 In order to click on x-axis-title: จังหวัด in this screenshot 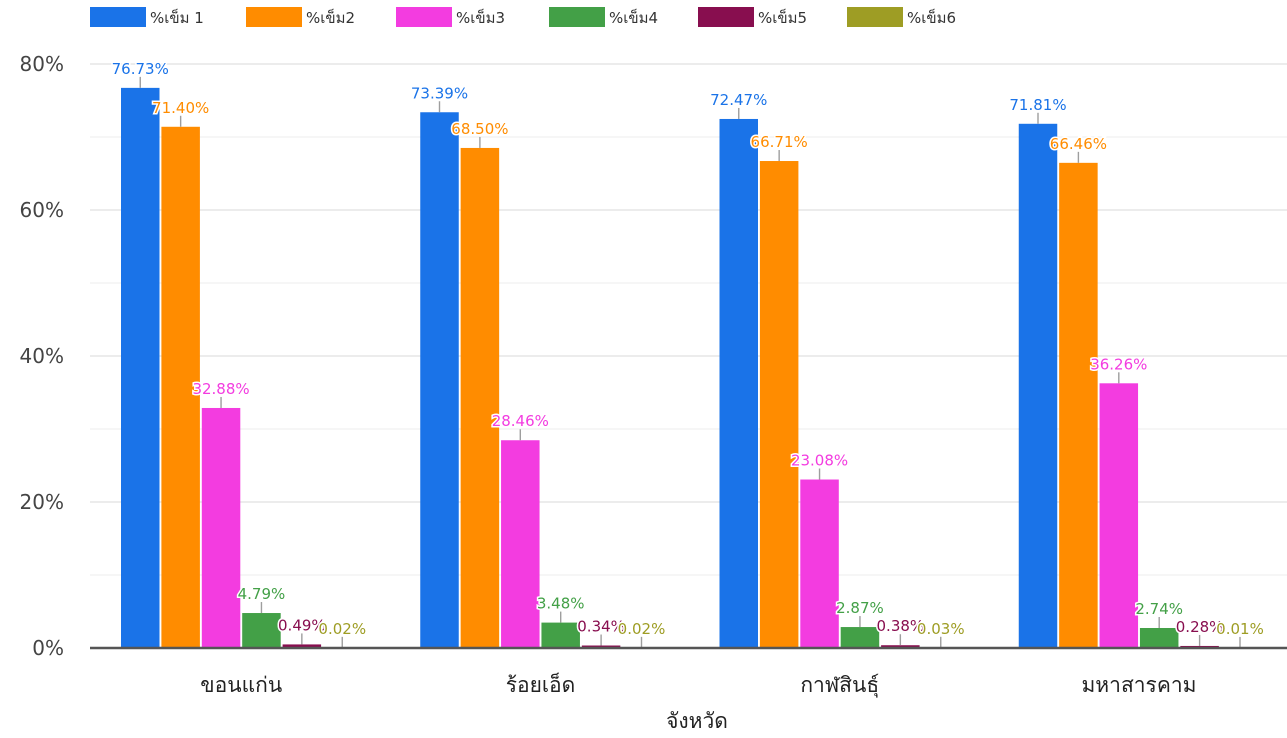, I will do `click(697, 721)`.